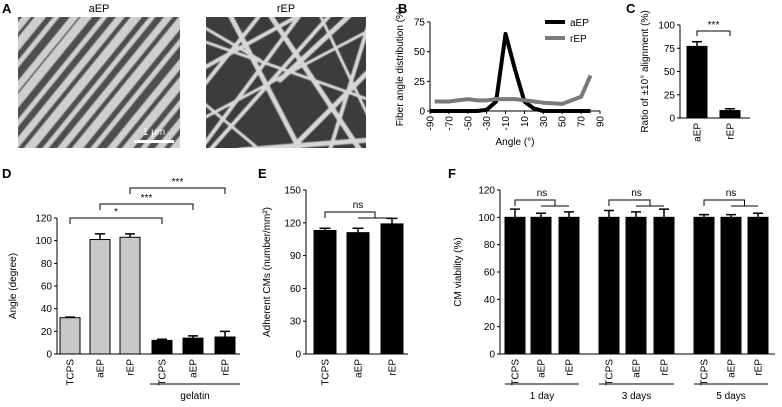  I want to click on x-tick-label: 90, so click(601, 122).